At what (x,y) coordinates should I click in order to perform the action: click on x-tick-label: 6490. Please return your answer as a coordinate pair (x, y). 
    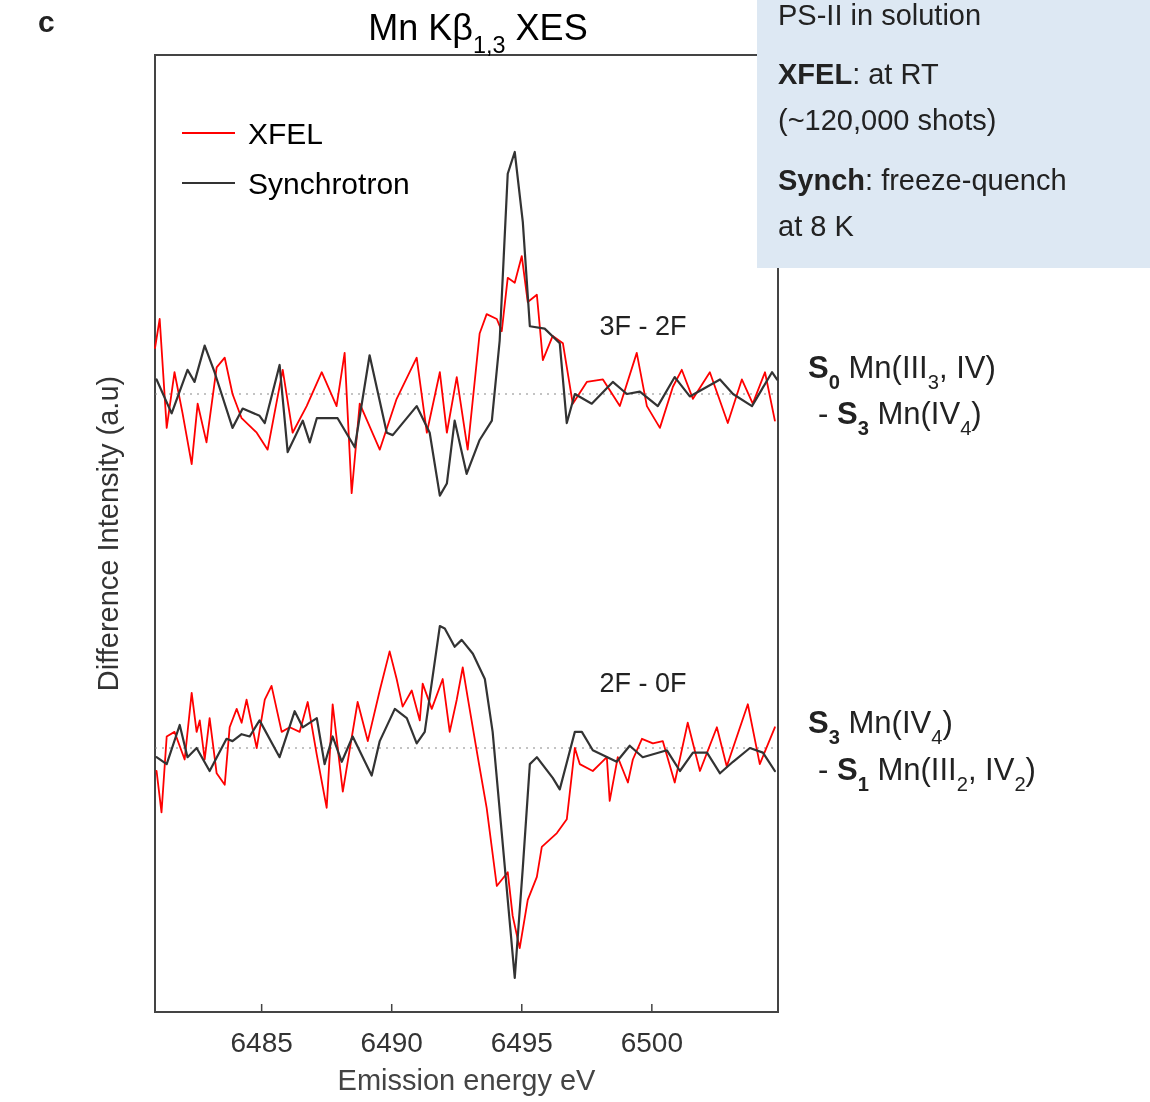
    Looking at the image, I should click on (391, 1042).